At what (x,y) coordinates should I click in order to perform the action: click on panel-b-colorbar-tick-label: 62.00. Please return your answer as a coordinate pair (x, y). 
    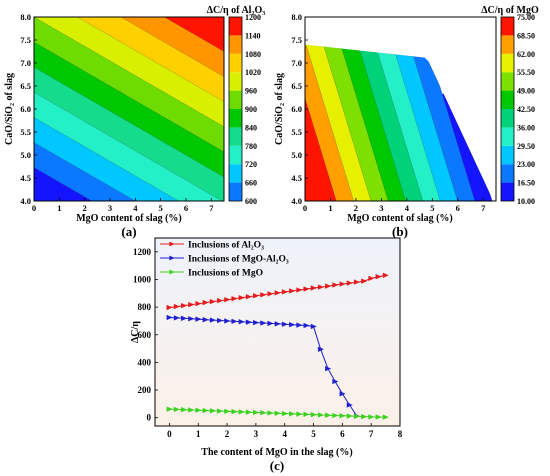
    Looking at the image, I should click on (526, 54).